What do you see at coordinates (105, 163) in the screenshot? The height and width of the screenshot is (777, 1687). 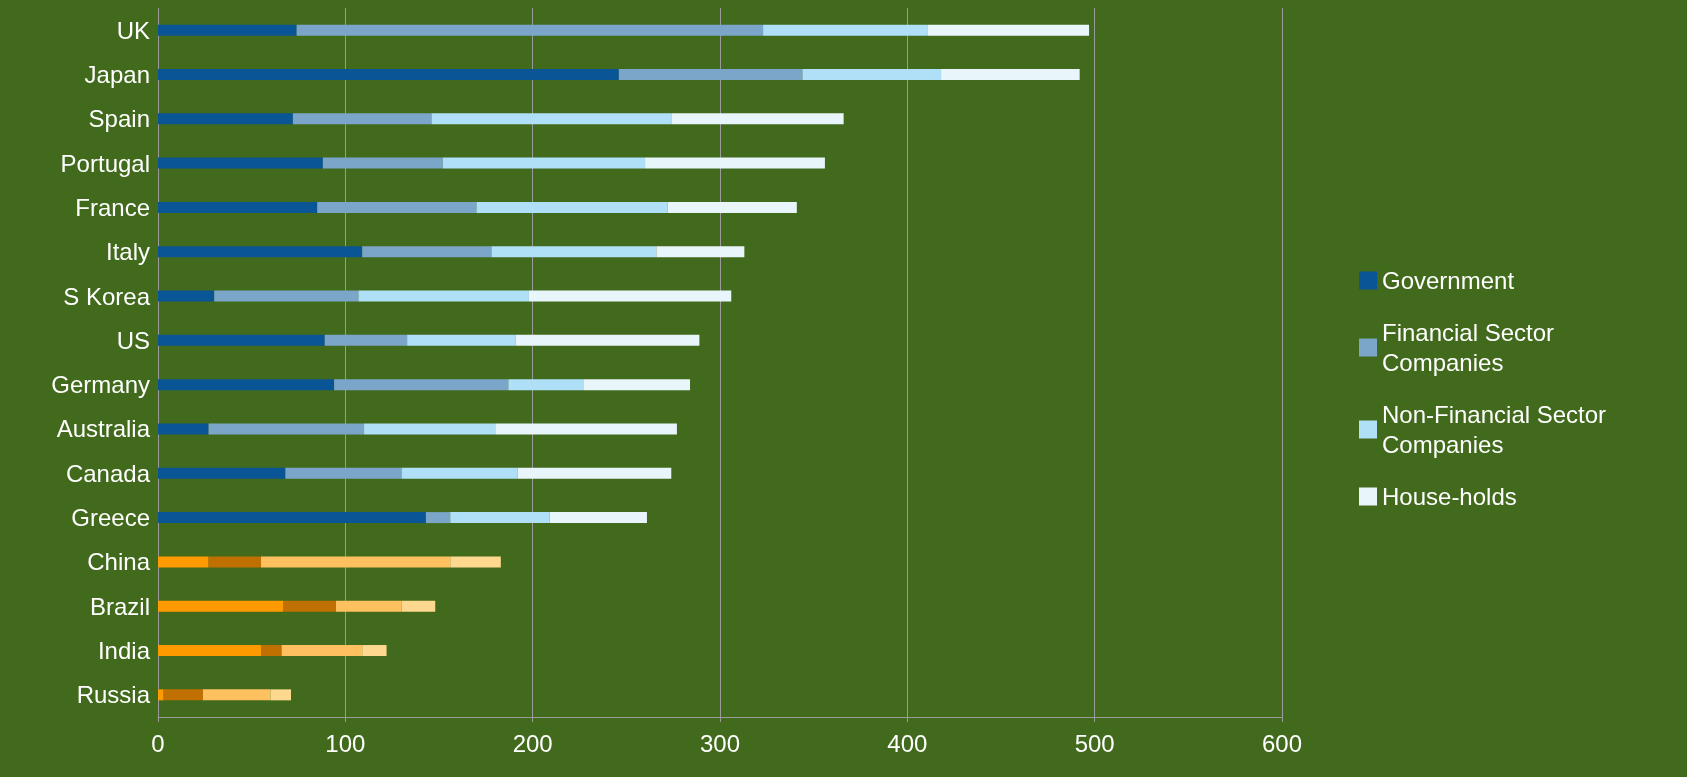 I see `y-tick-label: Portugal` at bounding box center [105, 163].